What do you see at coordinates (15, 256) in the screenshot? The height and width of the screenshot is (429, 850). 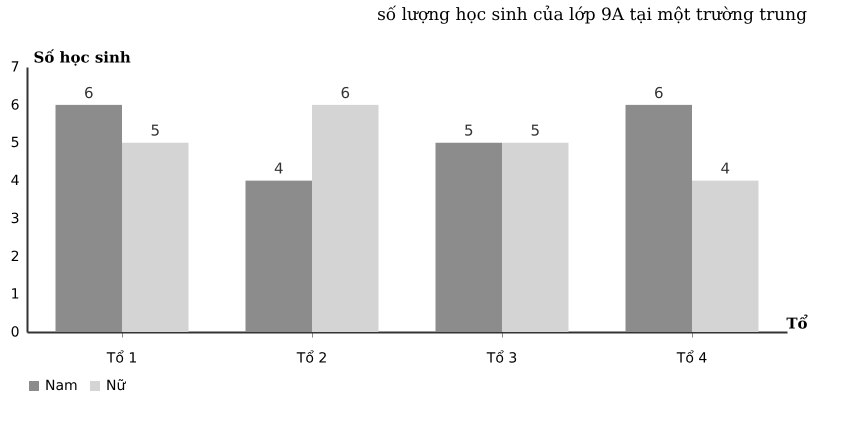 I see `y-tick-label: 2` at bounding box center [15, 256].